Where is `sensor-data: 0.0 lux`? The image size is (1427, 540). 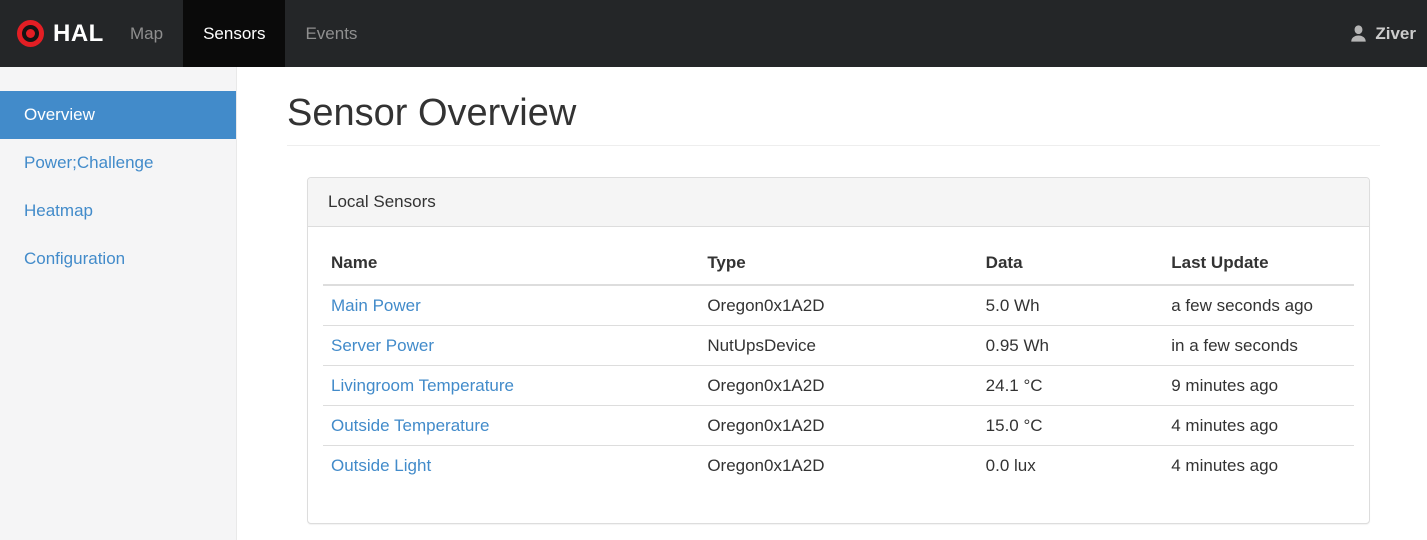
sensor-data: 0.0 lux is located at coordinates (1070, 465).